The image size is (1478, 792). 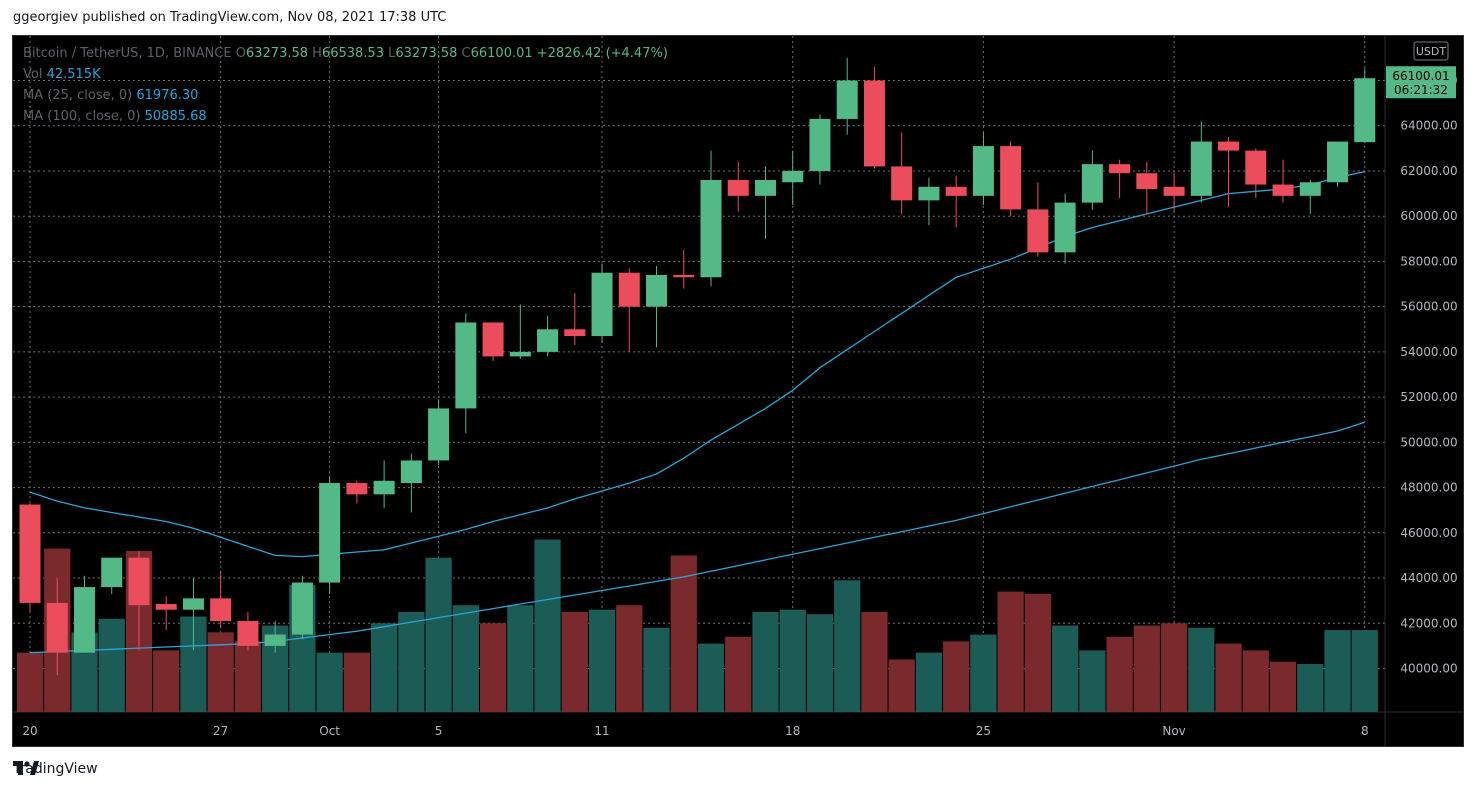 What do you see at coordinates (1428, 352) in the screenshot?
I see `price-tick-label: 54000.00` at bounding box center [1428, 352].